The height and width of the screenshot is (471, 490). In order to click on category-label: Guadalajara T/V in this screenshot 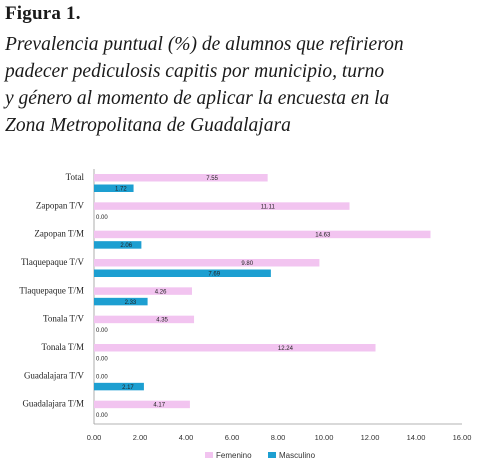, I will do `click(54, 375)`.